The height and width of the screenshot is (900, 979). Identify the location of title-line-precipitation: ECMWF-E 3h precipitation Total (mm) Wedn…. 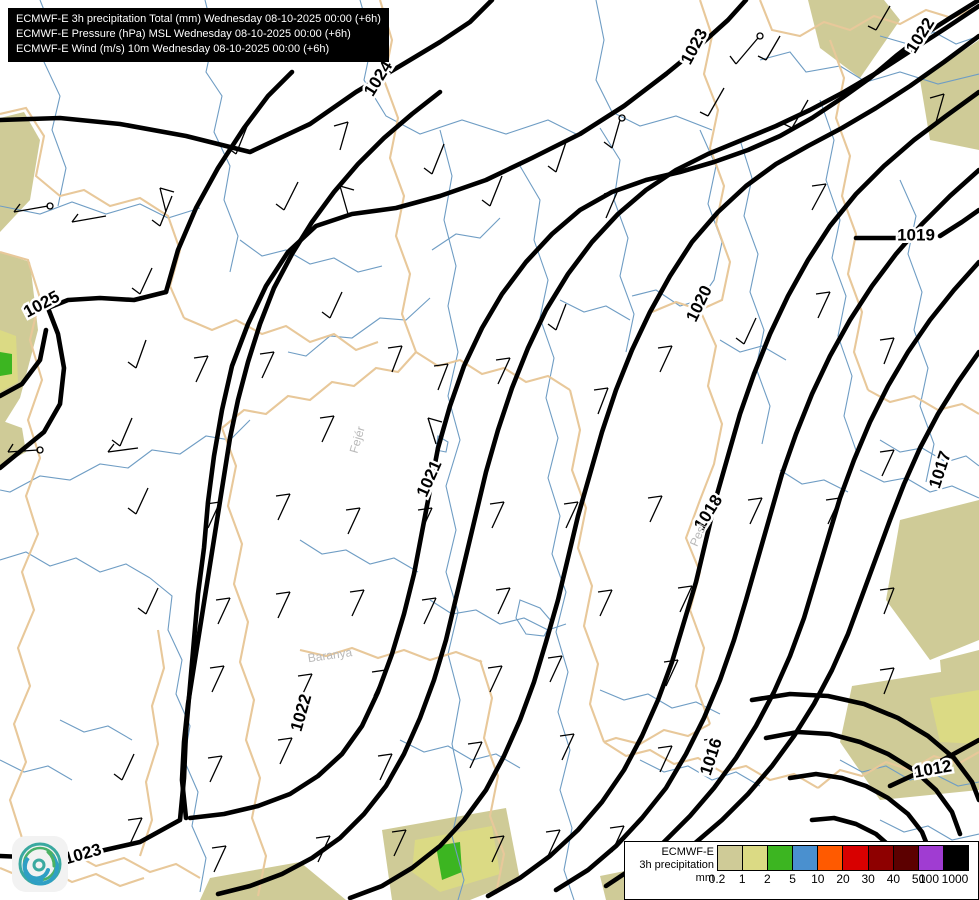
(198, 19).